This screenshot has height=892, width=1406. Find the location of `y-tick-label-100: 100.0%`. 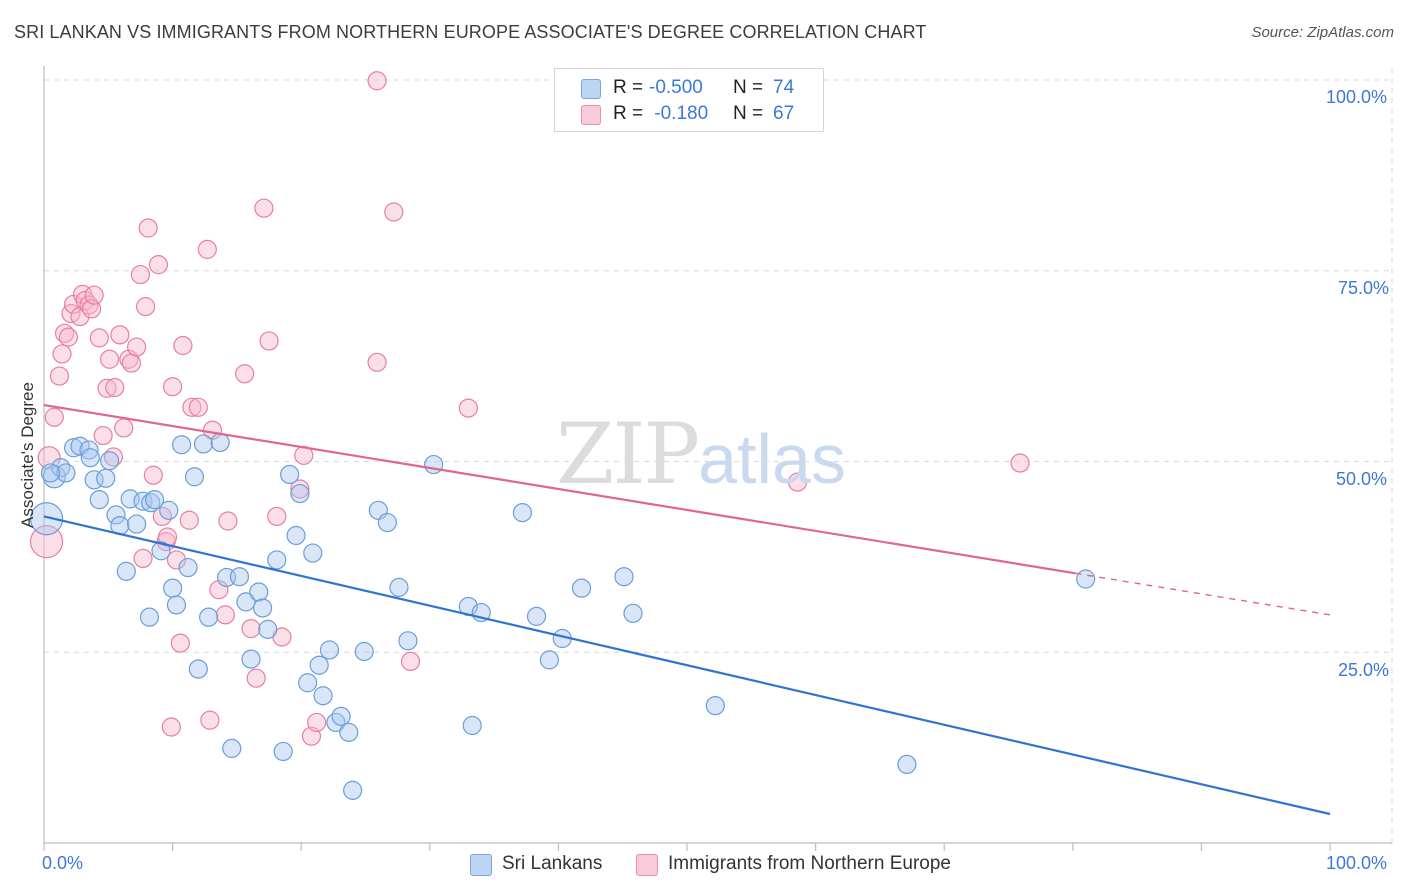

y-tick-label-100: 100.0% is located at coordinates (1357, 97).